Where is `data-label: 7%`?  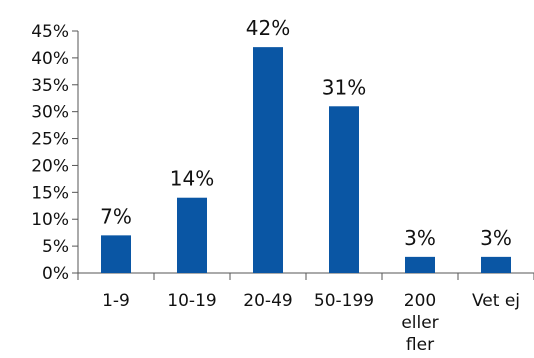 data-label: 7% is located at coordinates (116, 216).